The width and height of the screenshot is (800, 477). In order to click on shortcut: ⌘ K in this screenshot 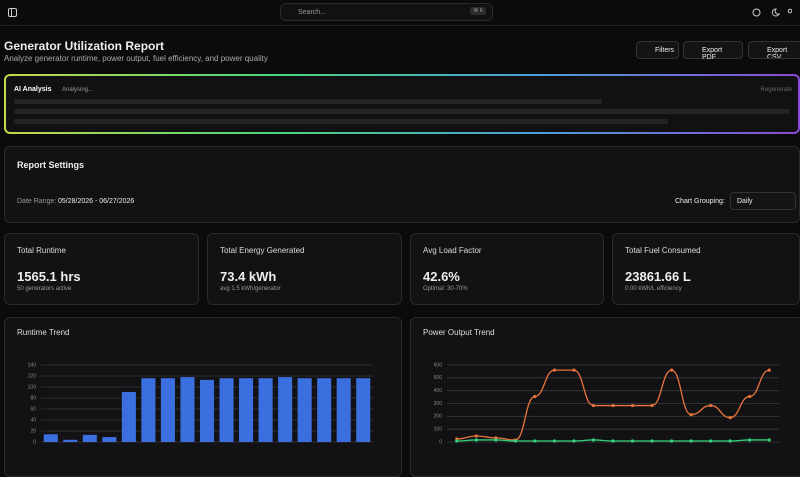, I will do `click(478, 11)`.